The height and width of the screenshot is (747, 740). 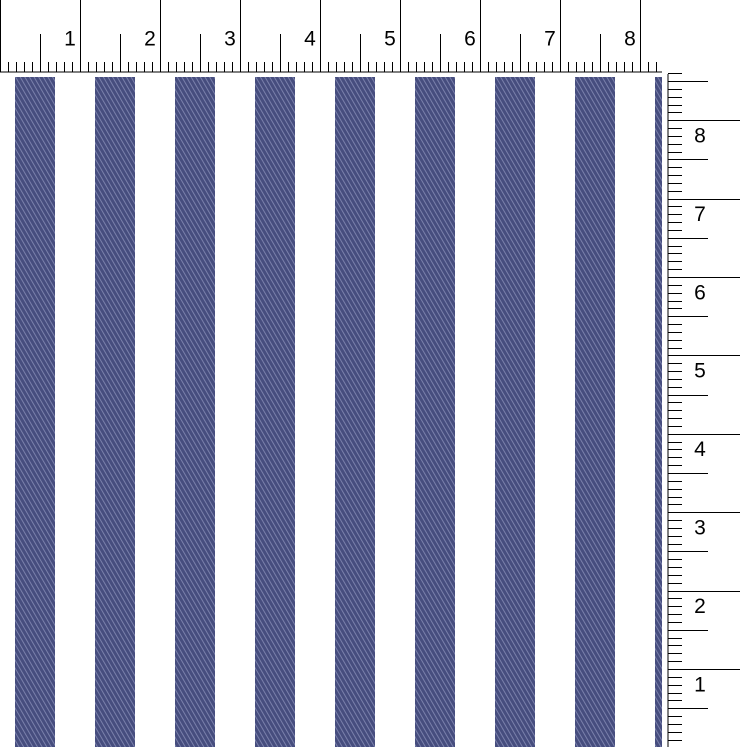 What do you see at coordinates (331, 36) in the screenshot?
I see `top-ruler: 1 2 3 4 5 6 7 8` at bounding box center [331, 36].